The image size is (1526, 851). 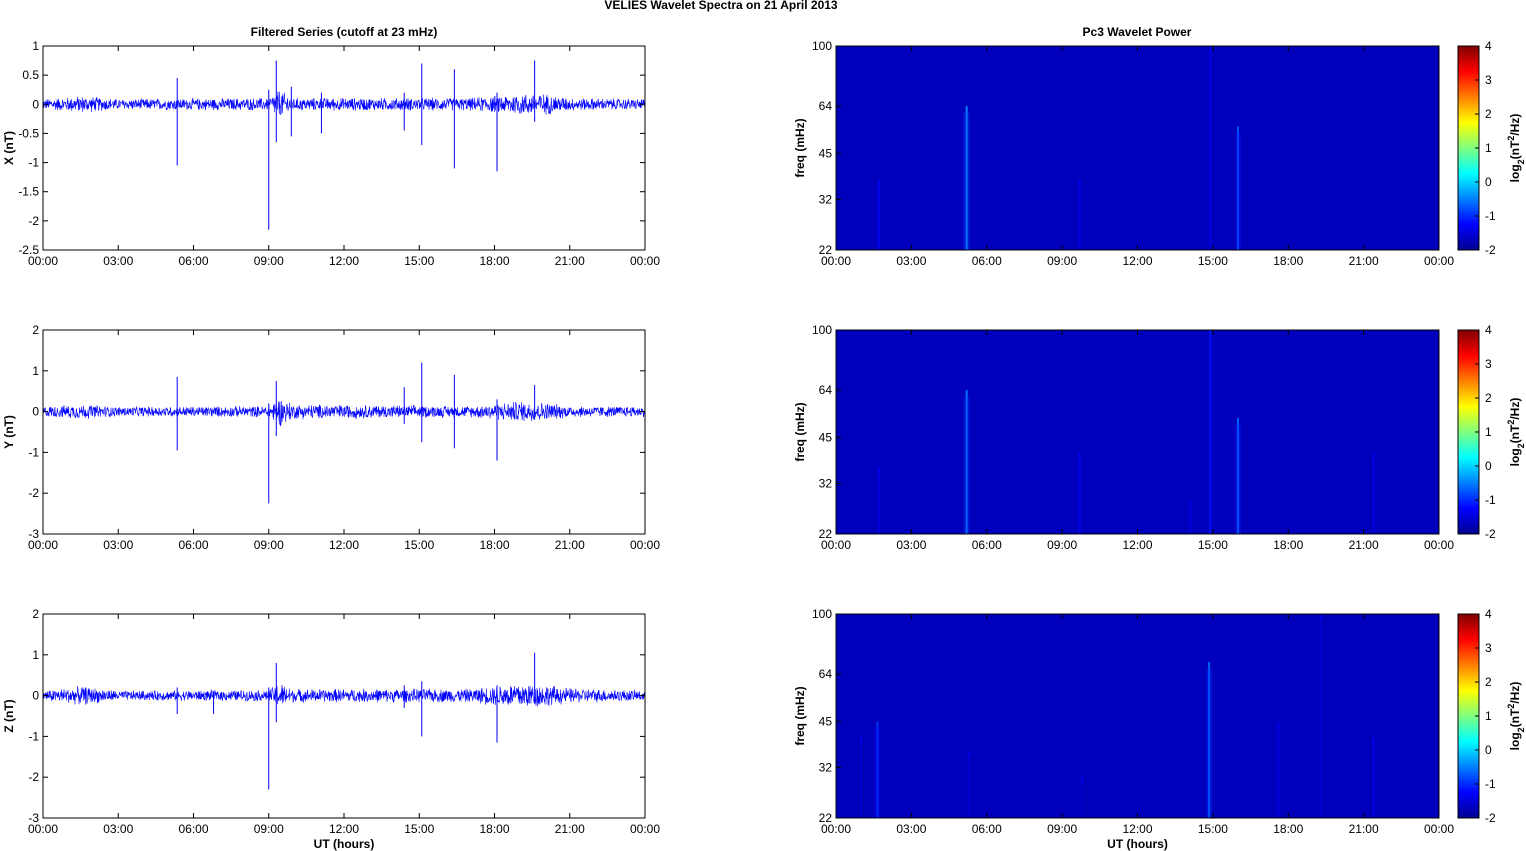 I want to click on left-column-title: Filtered Series (cutoff at 23 mHz), so click(x=344, y=32).